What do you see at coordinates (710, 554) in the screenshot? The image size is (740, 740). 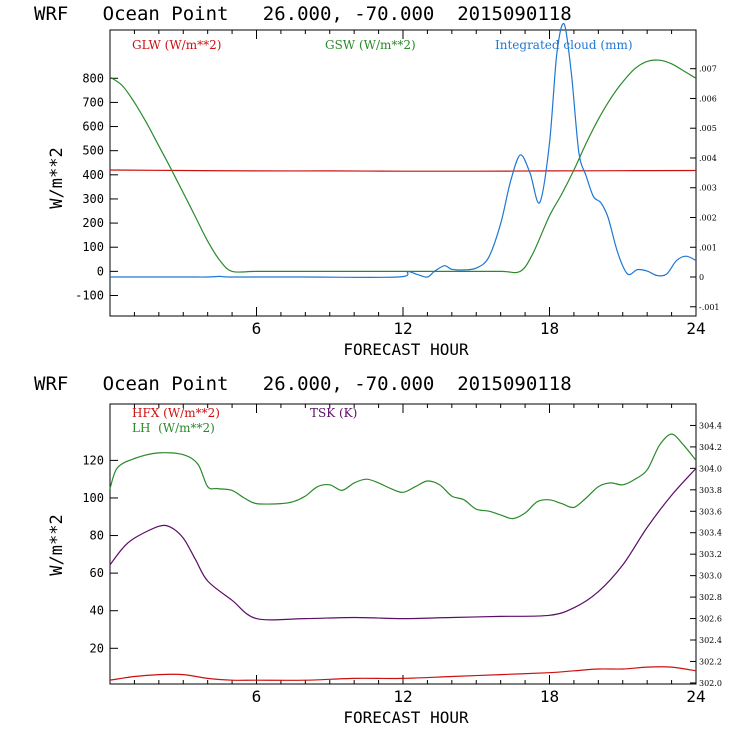 I see `y2-tick-label: 303.2` at bounding box center [710, 554].